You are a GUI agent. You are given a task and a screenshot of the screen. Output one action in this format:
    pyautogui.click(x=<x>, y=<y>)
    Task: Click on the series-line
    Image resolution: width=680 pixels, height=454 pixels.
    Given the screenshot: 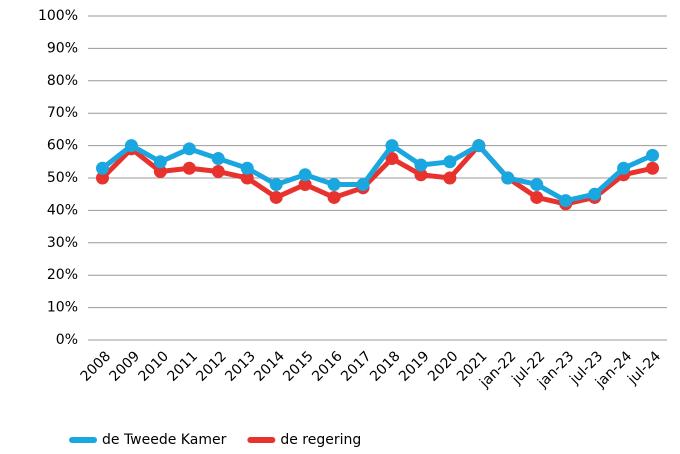 What is the action you would take?
    pyautogui.click(x=377, y=175)
    